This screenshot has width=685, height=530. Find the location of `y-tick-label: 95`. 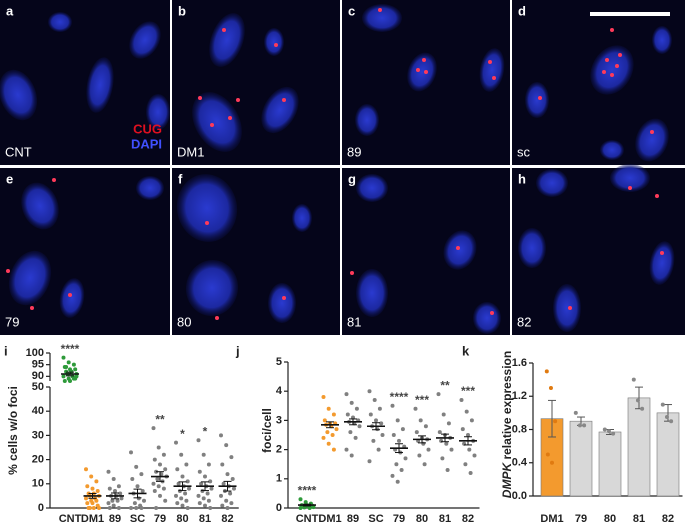

y-tick-label: 95 is located at coordinates (38, 365).